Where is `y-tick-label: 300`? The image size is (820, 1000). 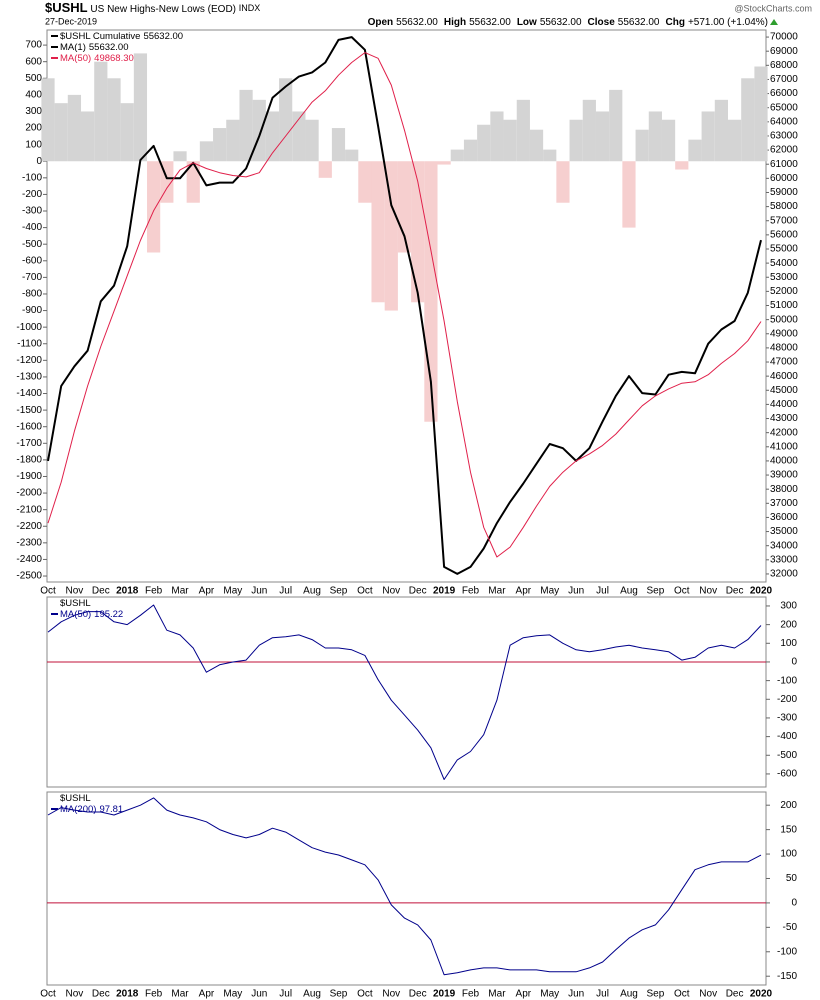 y-tick-label: 300 is located at coordinates (788, 606).